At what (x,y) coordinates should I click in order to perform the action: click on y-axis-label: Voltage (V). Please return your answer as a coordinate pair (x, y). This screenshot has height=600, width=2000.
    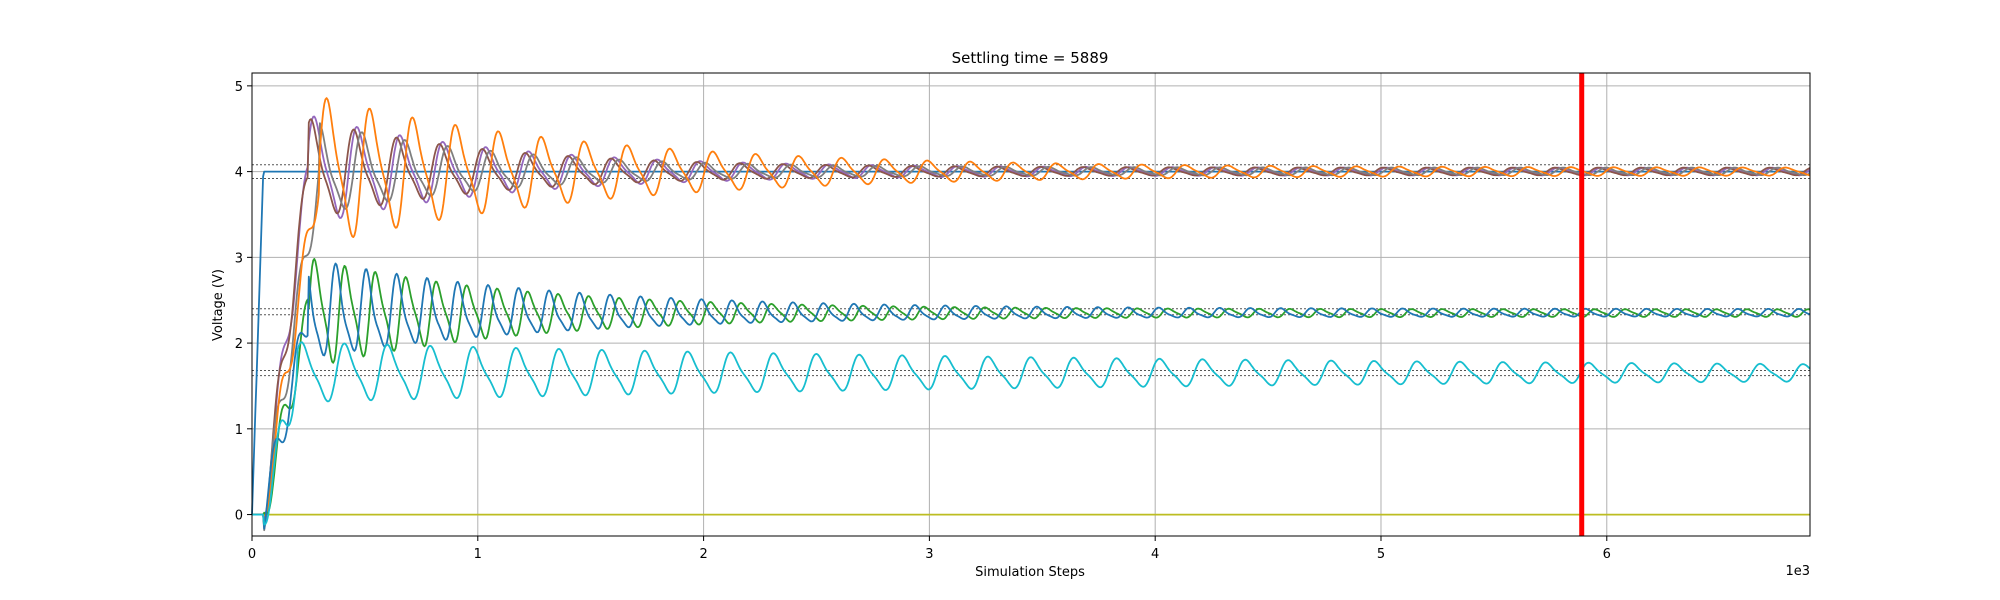
    Looking at the image, I should click on (218, 305).